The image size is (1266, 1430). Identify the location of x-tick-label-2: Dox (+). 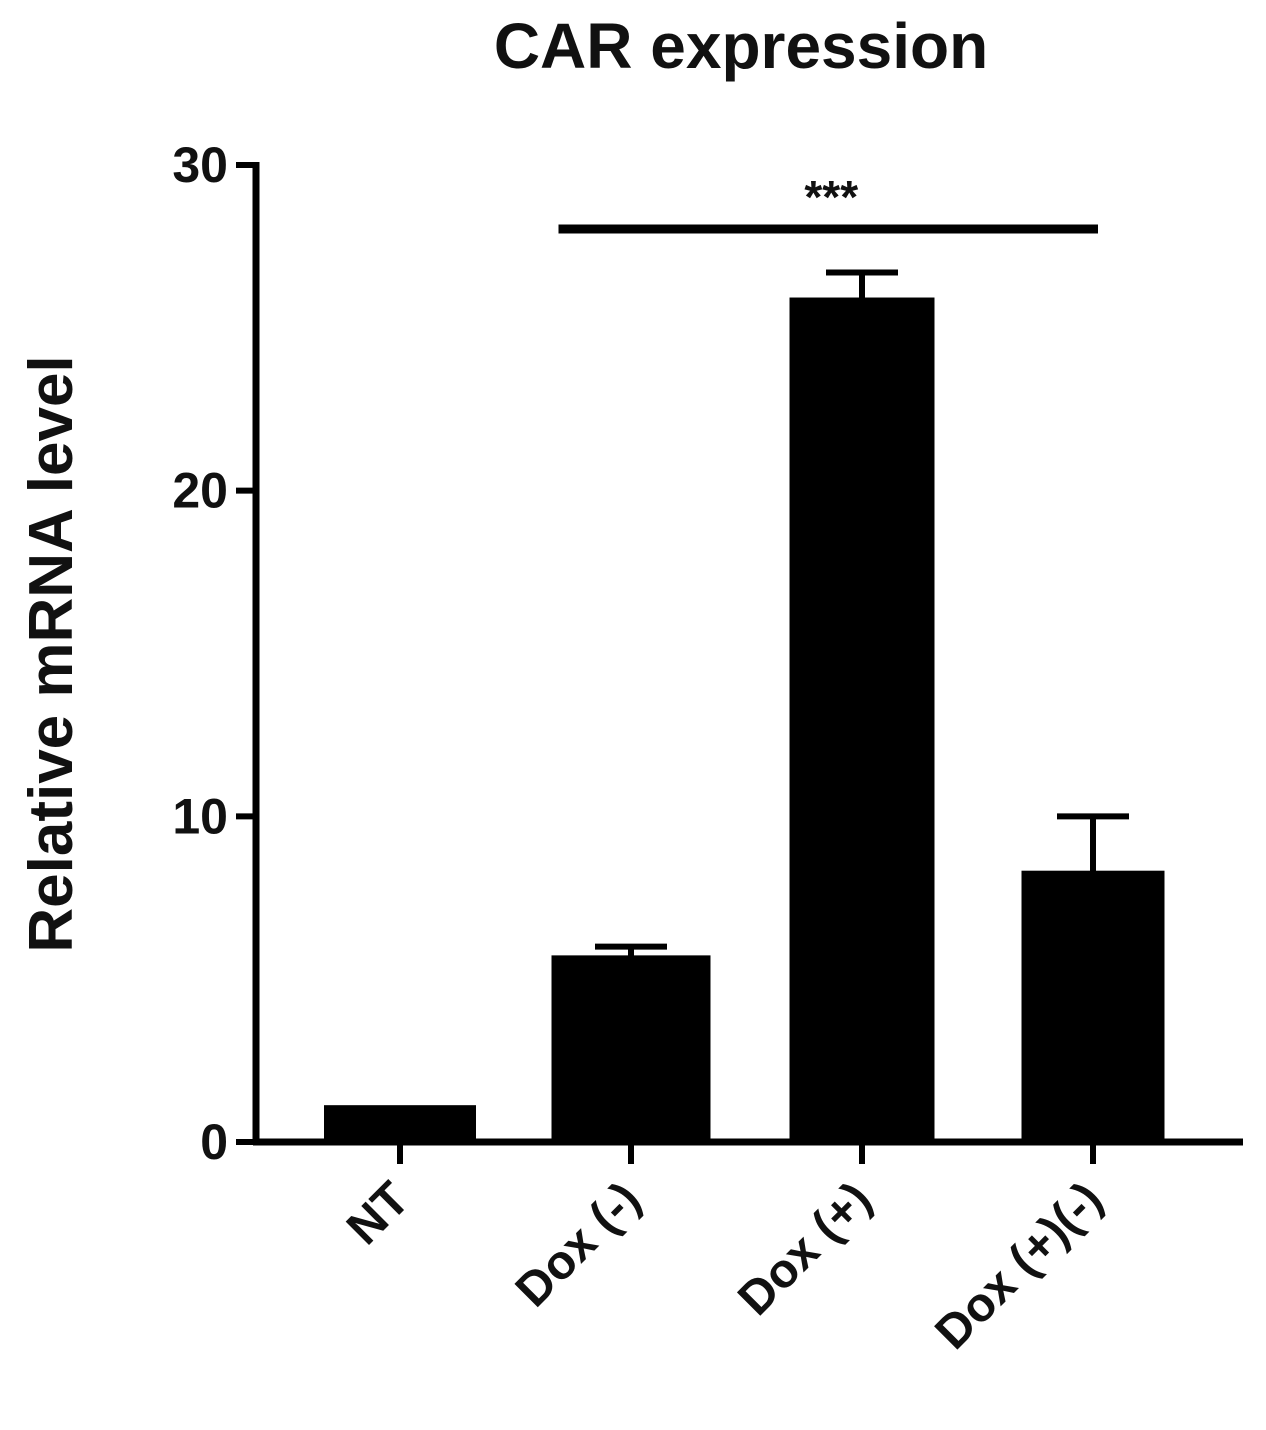
(804, 1248).